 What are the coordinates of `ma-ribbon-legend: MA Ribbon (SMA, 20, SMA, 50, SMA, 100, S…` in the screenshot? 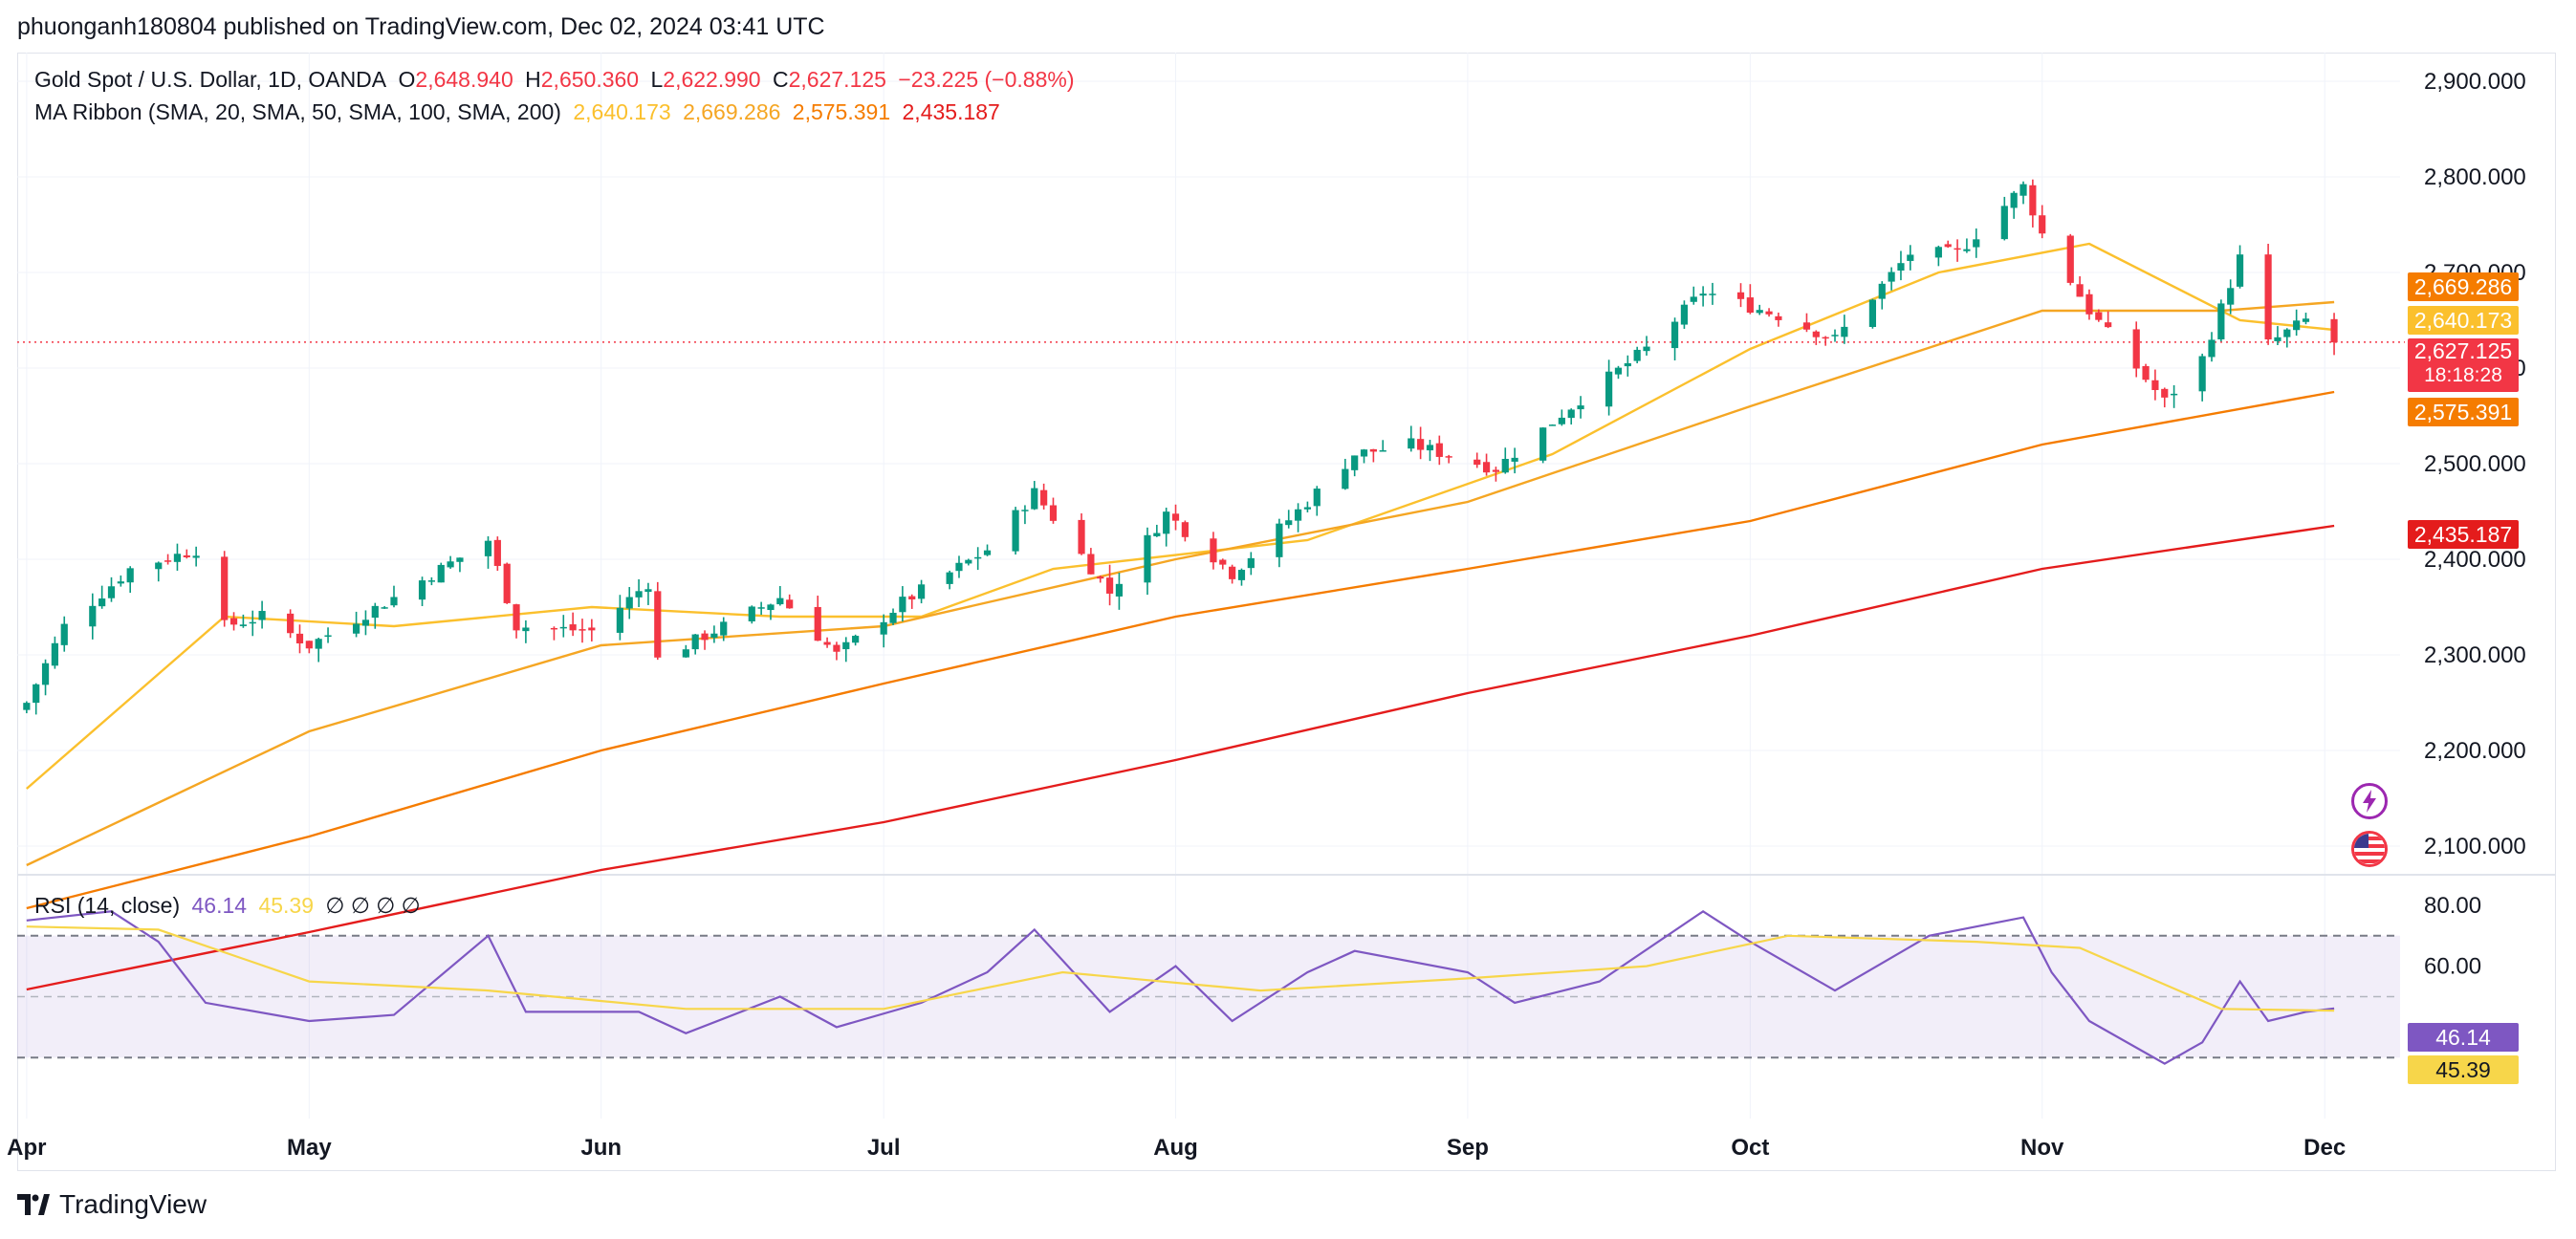 It's located at (520, 112).